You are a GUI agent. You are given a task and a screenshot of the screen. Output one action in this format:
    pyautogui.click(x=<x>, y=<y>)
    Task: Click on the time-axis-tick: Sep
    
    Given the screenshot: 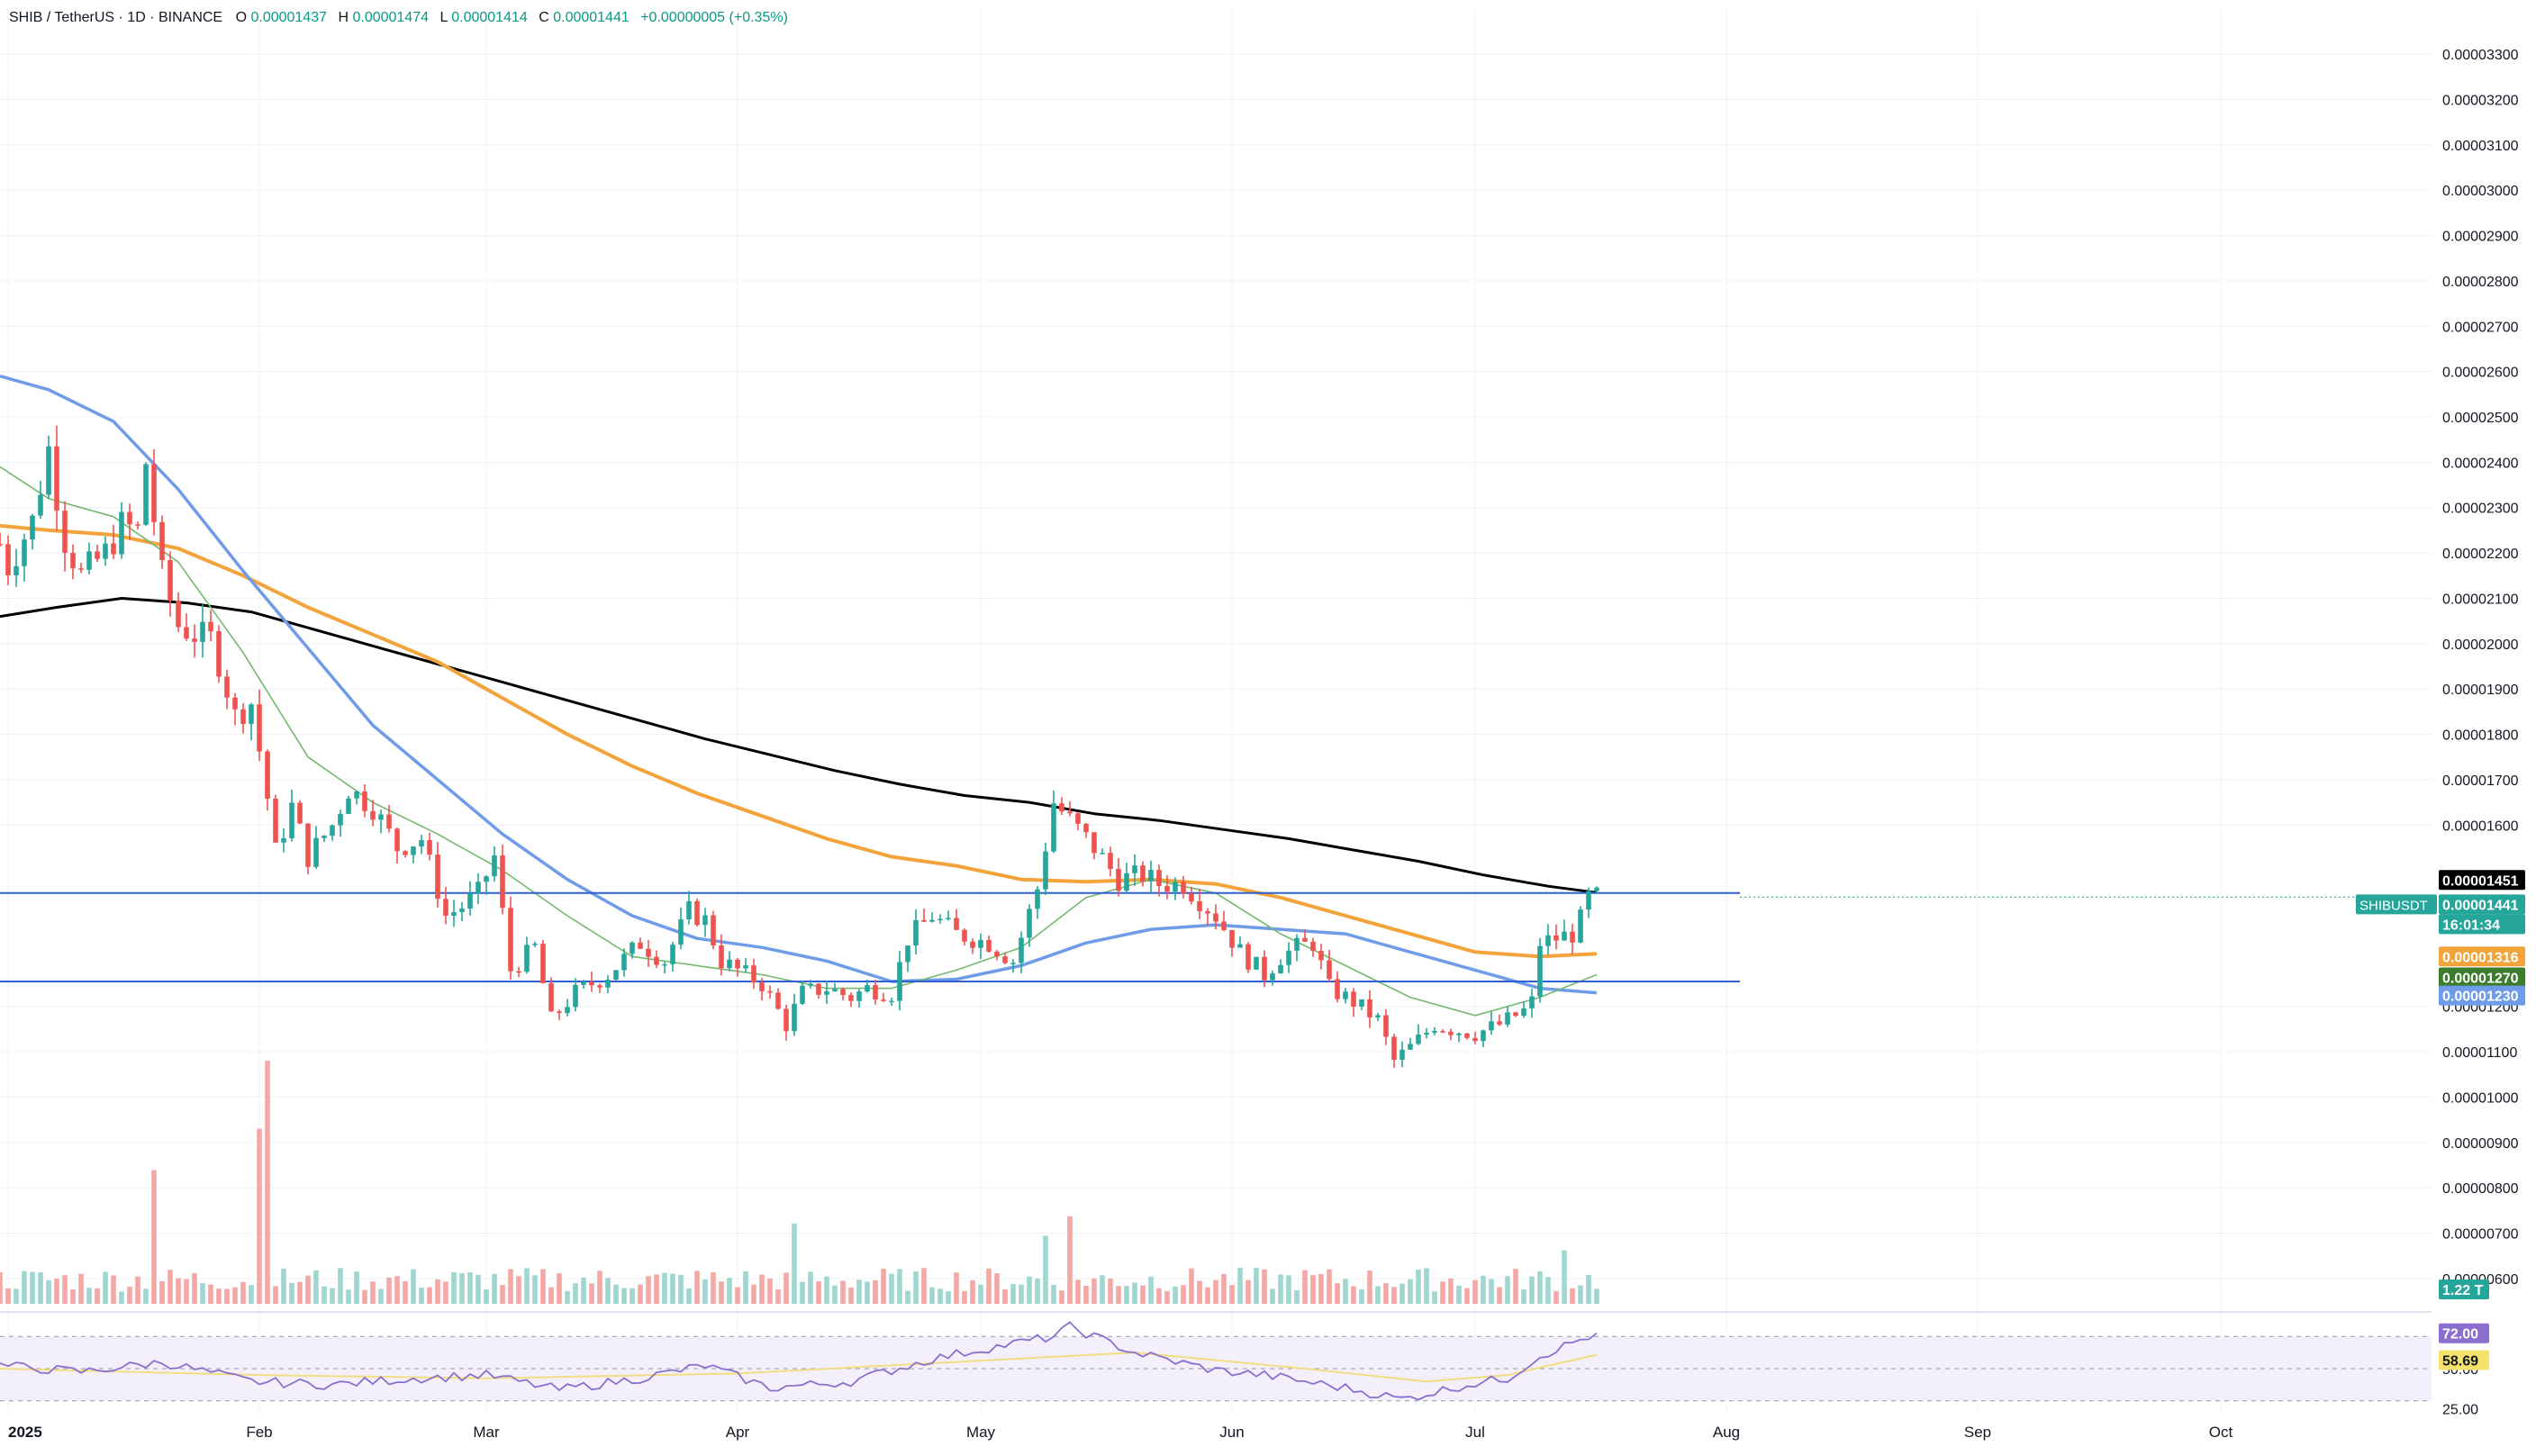 What is the action you would take?
    pyautogui.click(x=1977, y=1433)
    